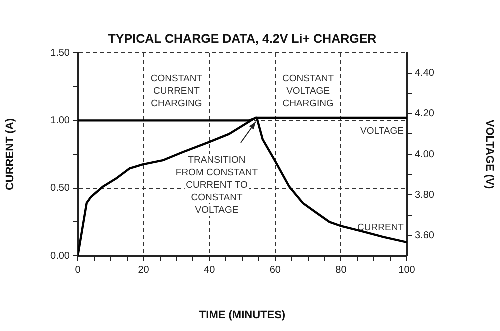 The image size is (500, 331). What do you see at coordinates (425, 114) in the screenshot?
I see `y2-tick-label: 4.20` at bounding box center [425, 114].